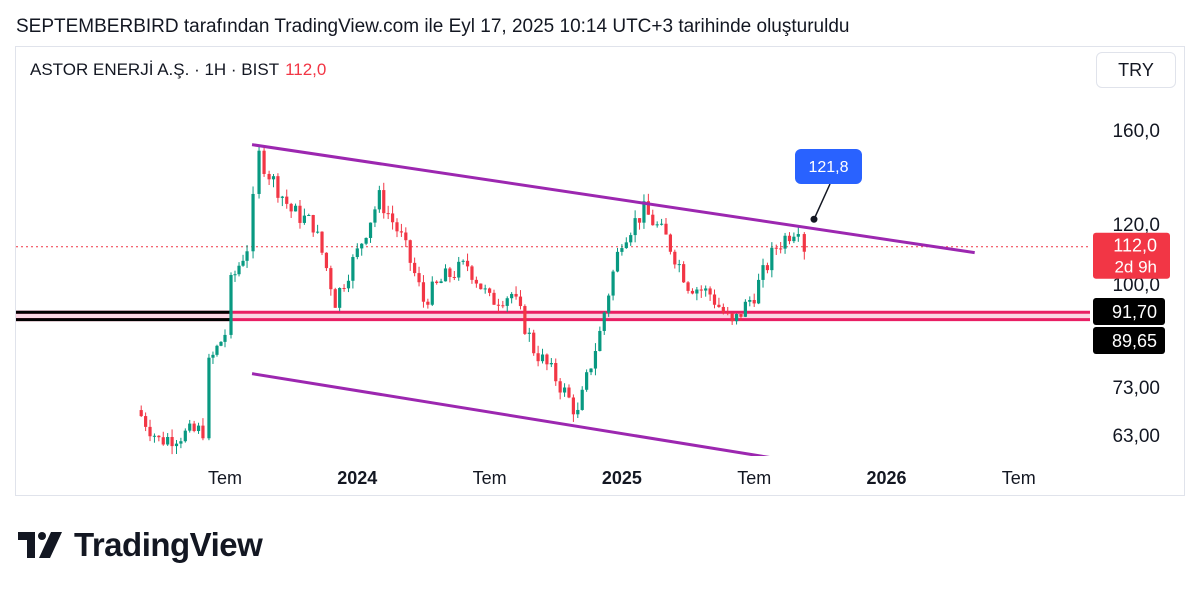 The width and height of the screenshot is (1200, 592). What do you see at coordinates (814, 219) in the screenshot?
I see `annotation-anchor` at bounding box center [814, 219].